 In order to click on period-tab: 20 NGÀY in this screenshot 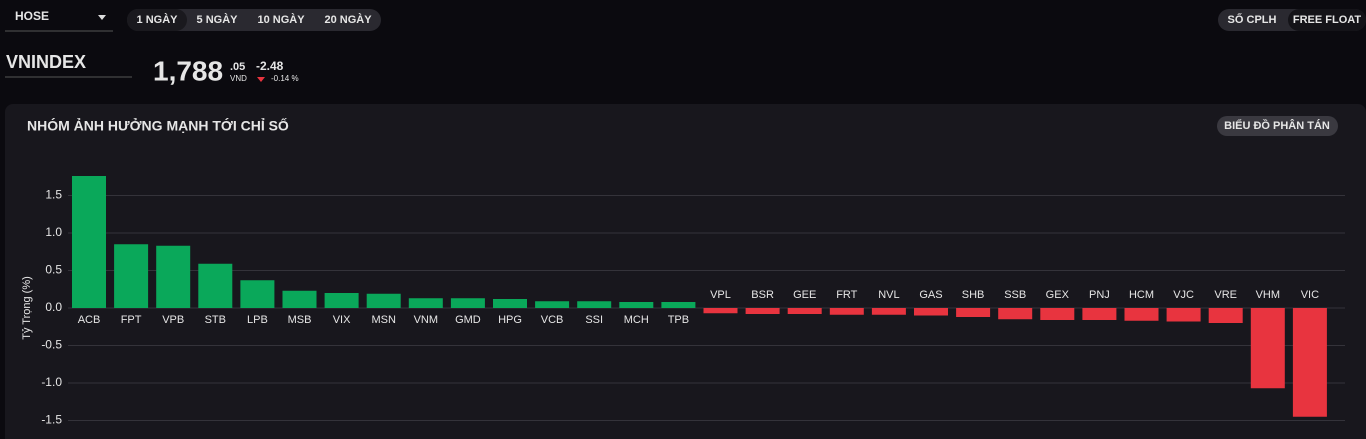, I will do `click(348, 19)`.